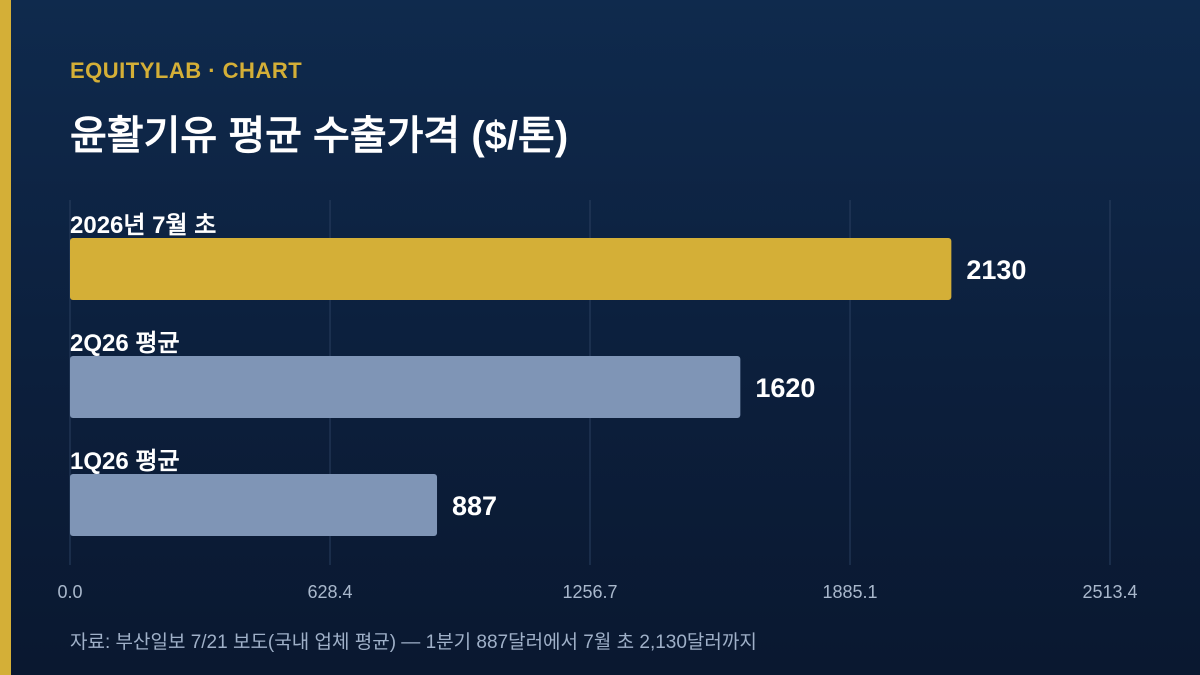 This screenshot has width=1200, height=675. What do you see at coordinates (329, 592) in the screenshot?
I see `x-tick-label: 628.4` at bounding box center [329, 592].